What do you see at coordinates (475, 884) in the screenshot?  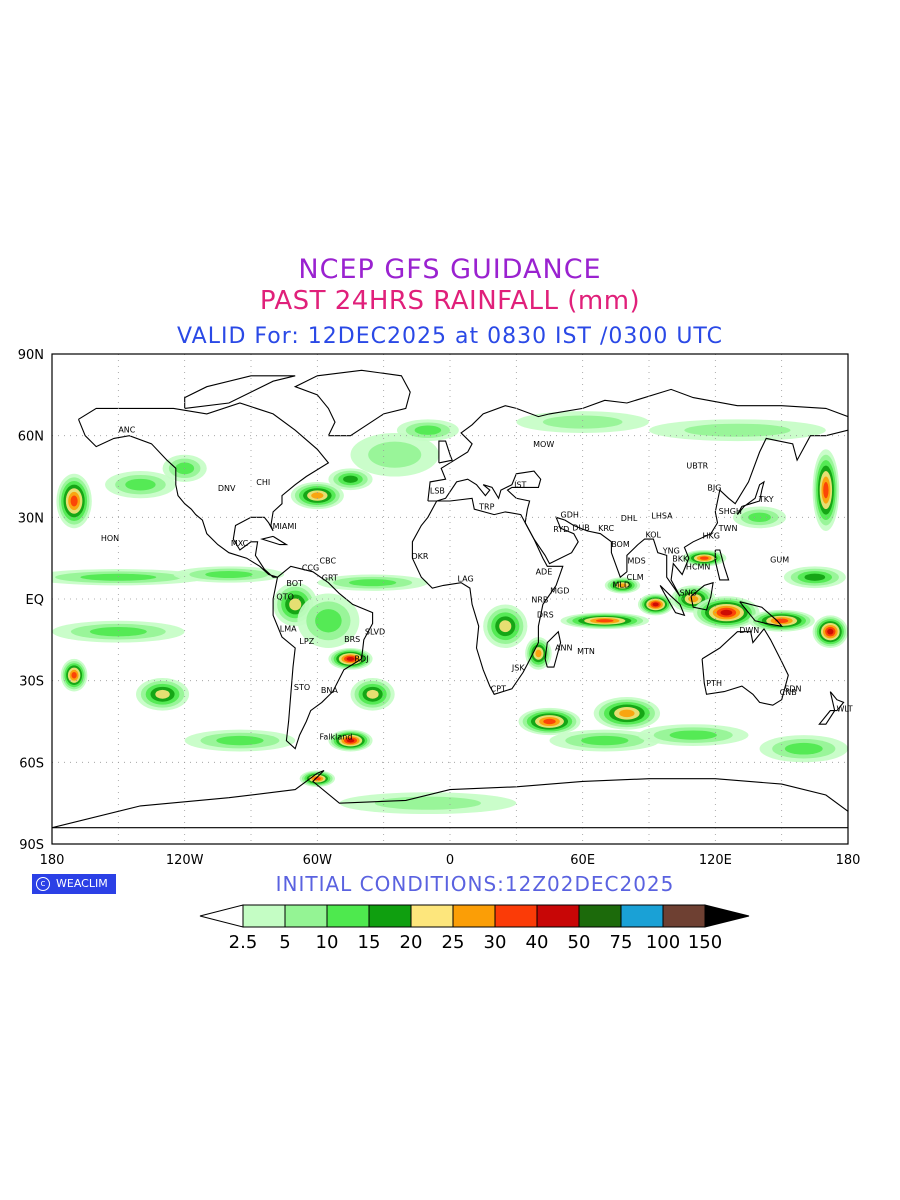 I see `initial-conditions: INITIAL CONDITIONS:12Z02DEC2025` at bounding box center [475, 884].